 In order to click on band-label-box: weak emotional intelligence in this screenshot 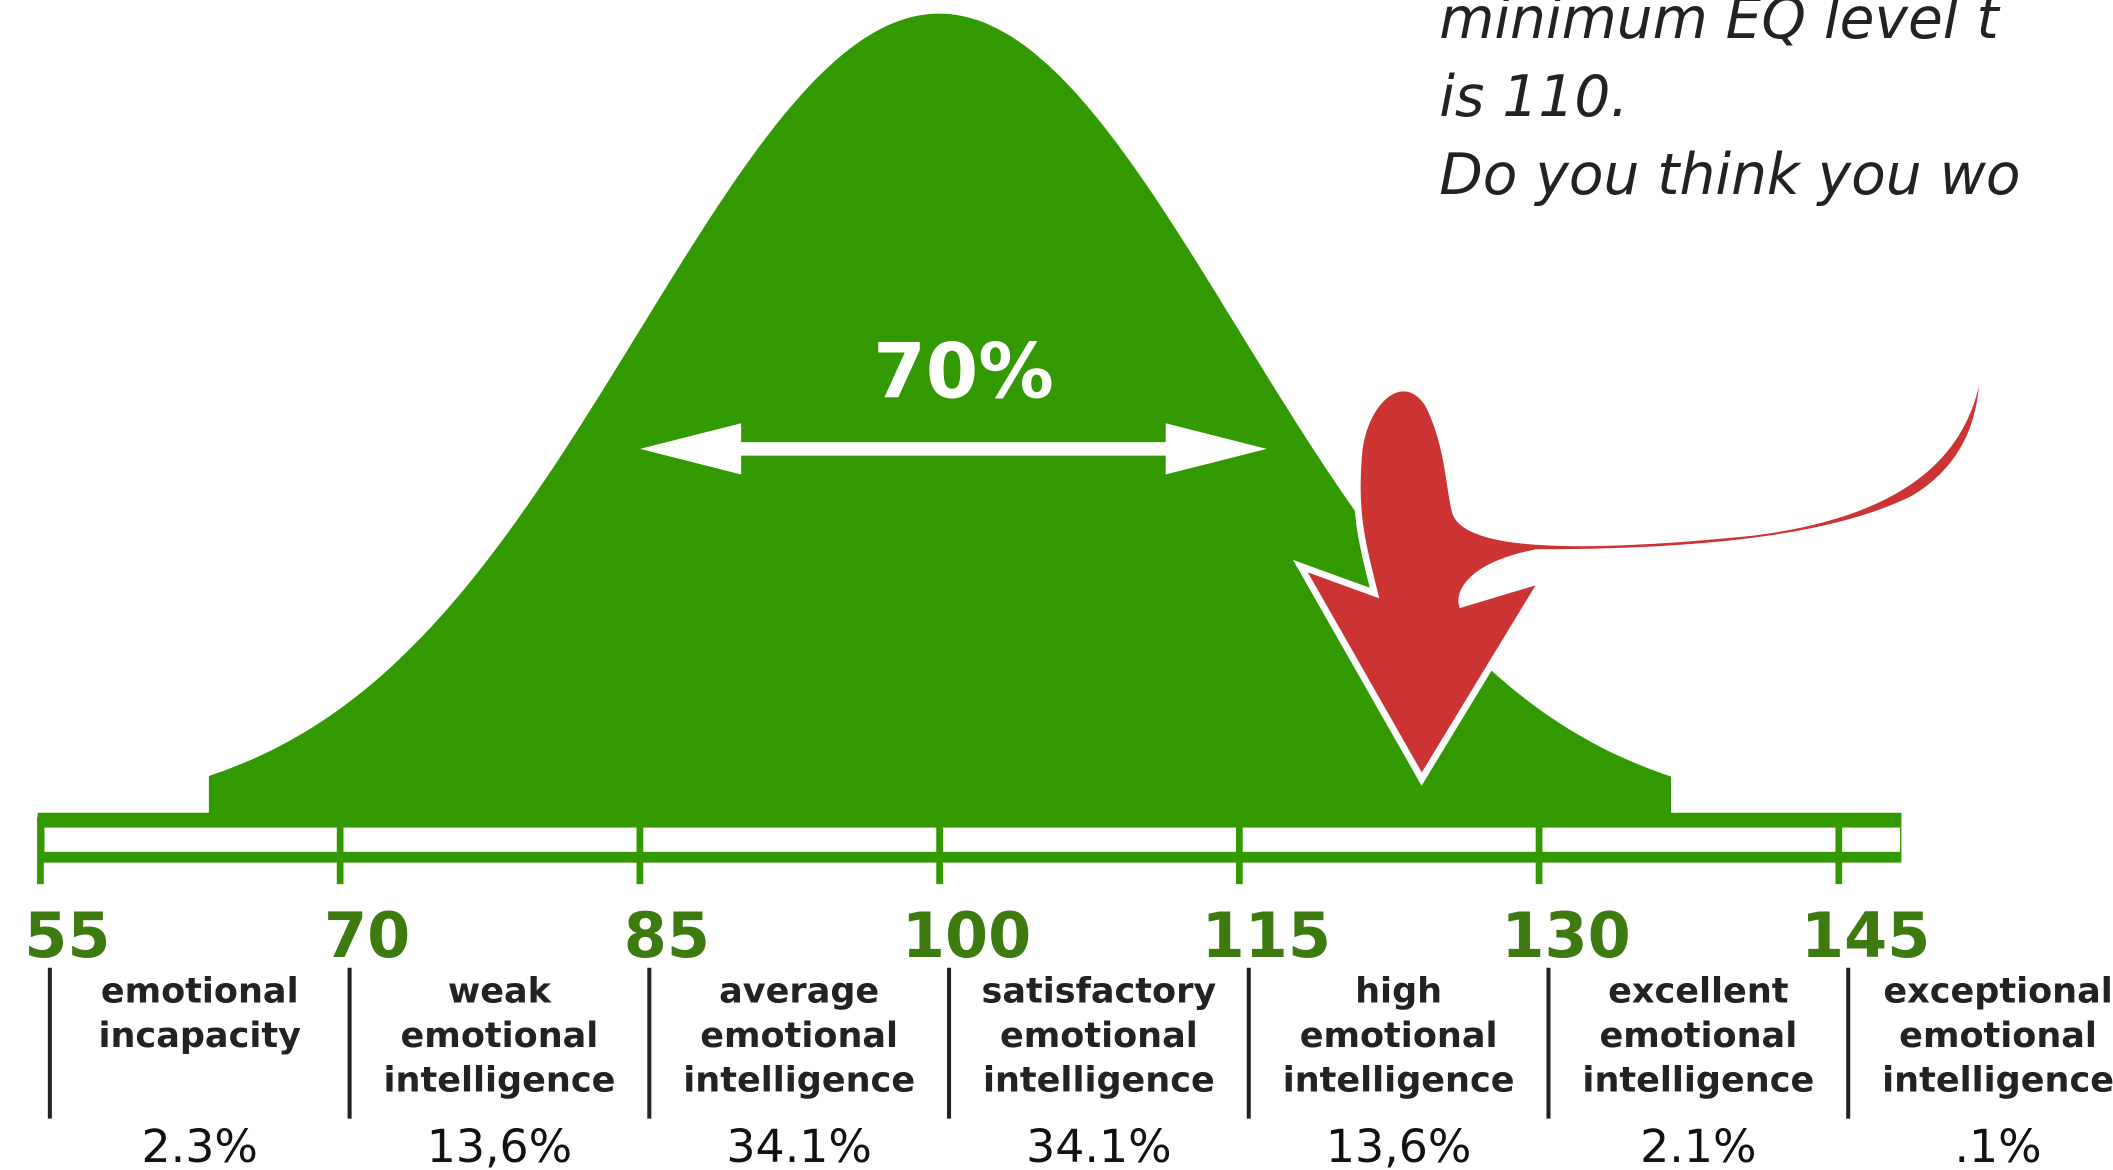, I will do `click(499, 1036)`.